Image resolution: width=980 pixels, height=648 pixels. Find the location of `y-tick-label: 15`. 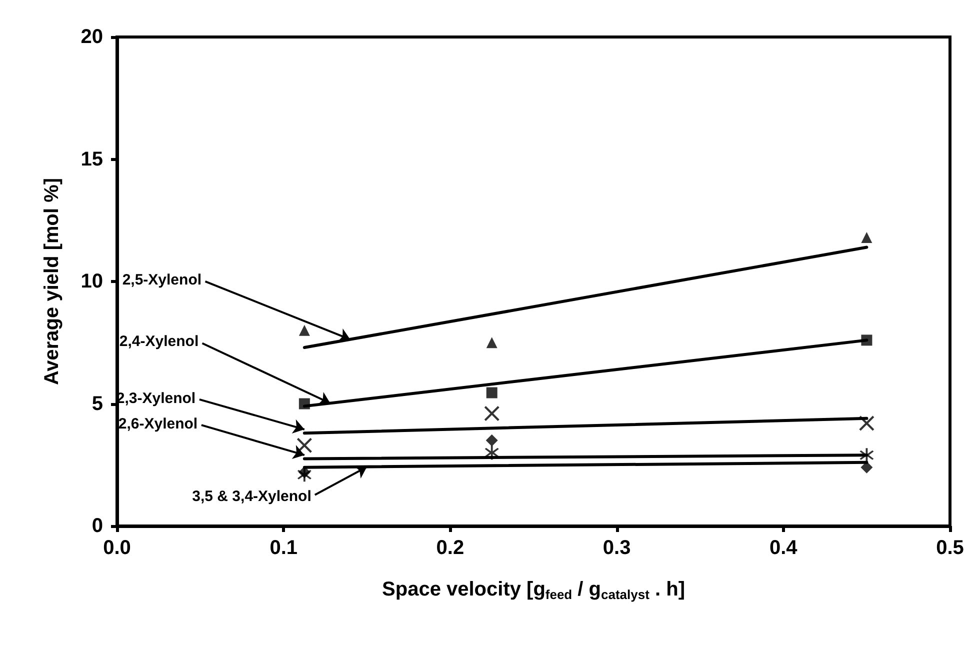

y-tick-label: 15 is located at coordinates (91, 159).